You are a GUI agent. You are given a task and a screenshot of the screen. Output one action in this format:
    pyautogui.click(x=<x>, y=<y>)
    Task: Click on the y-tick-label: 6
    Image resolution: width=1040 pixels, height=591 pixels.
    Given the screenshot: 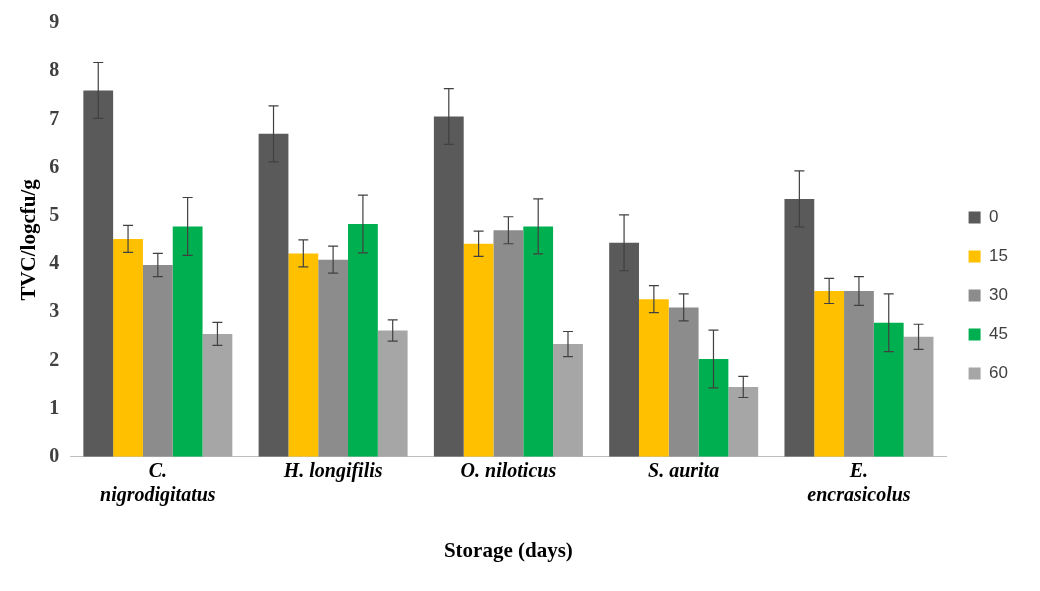 What is the action you would take?
    pyautogui.click(x=54, y=165)
    